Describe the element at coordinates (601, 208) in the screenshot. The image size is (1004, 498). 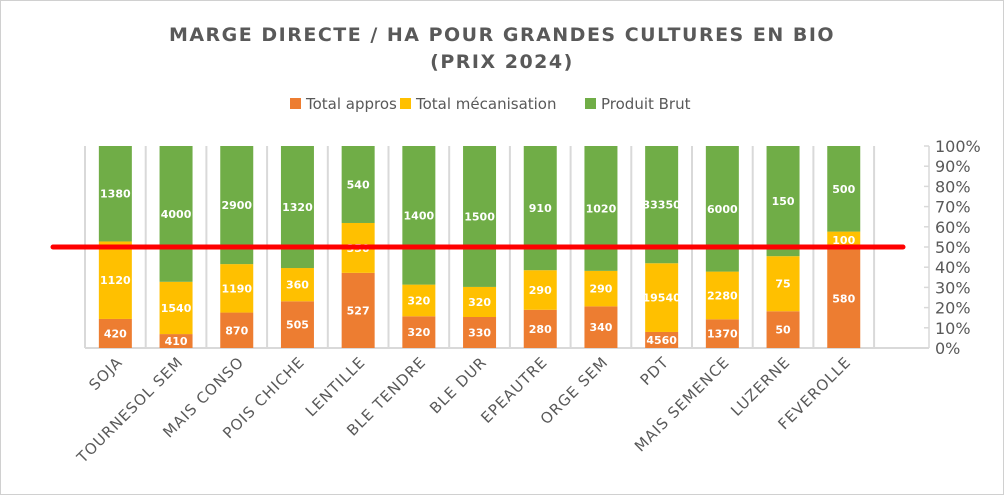
I see `data-label: 1020` at that location.